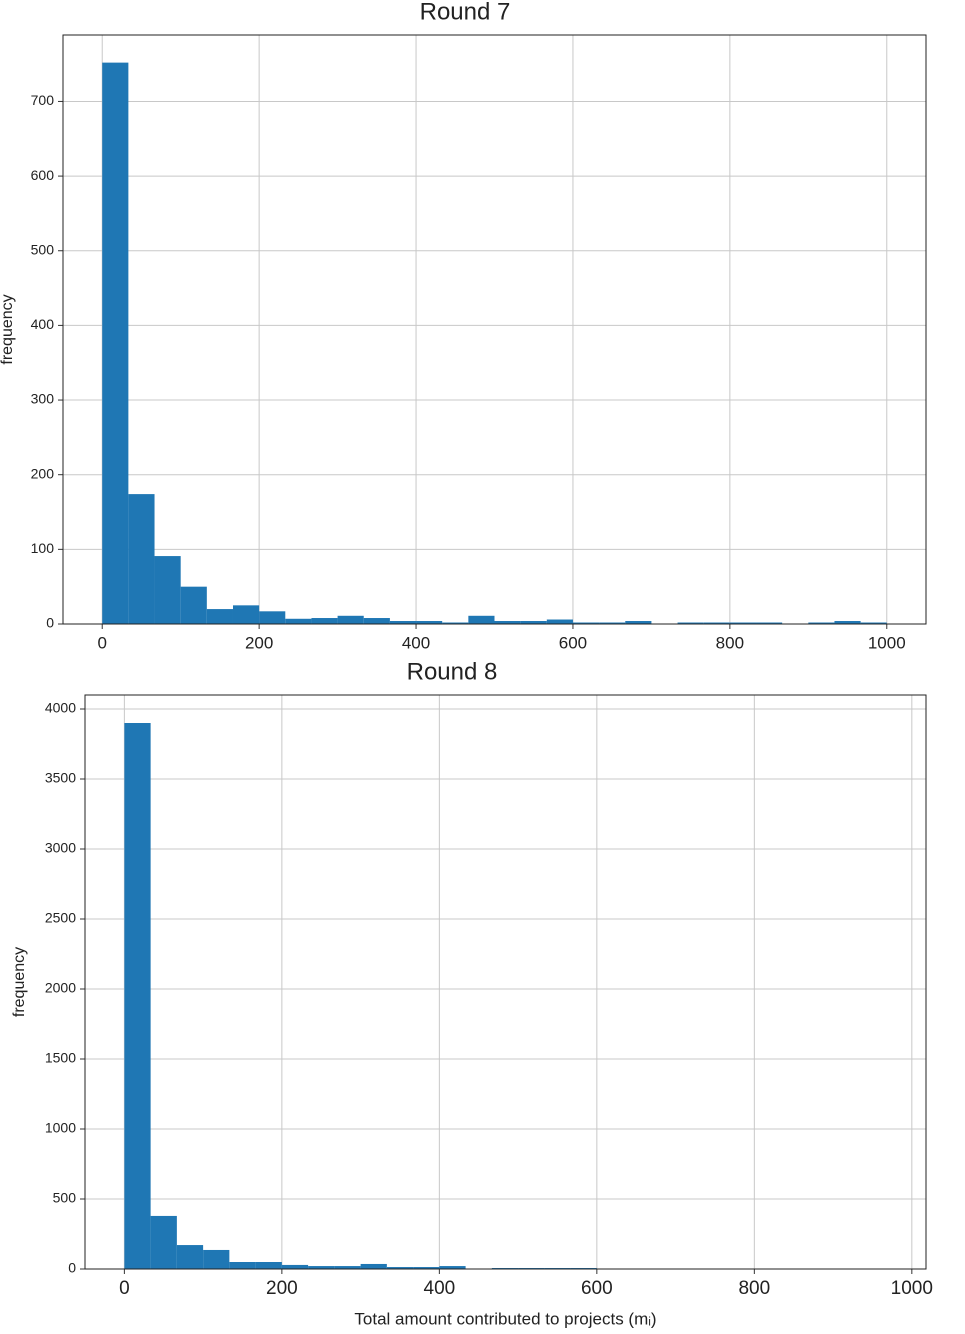 This screenshot has height=1334, width=965. Describe the element at coordinates (43, 399) in the screenshot. I see `y-tick-label: 300` at that location.